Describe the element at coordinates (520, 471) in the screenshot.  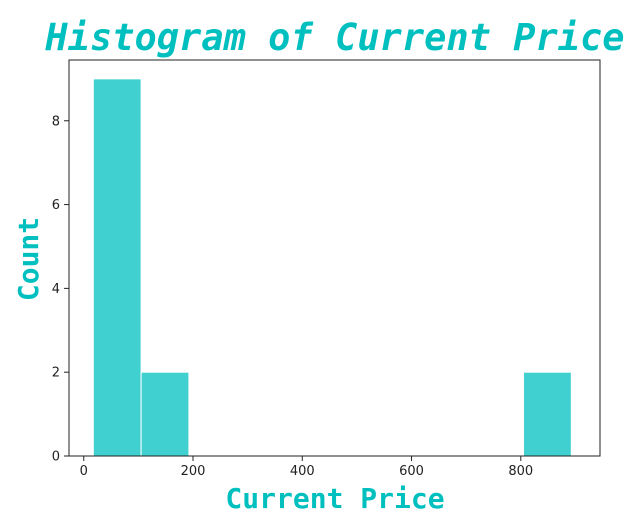
I see `x-tick-label: 800` at that location.